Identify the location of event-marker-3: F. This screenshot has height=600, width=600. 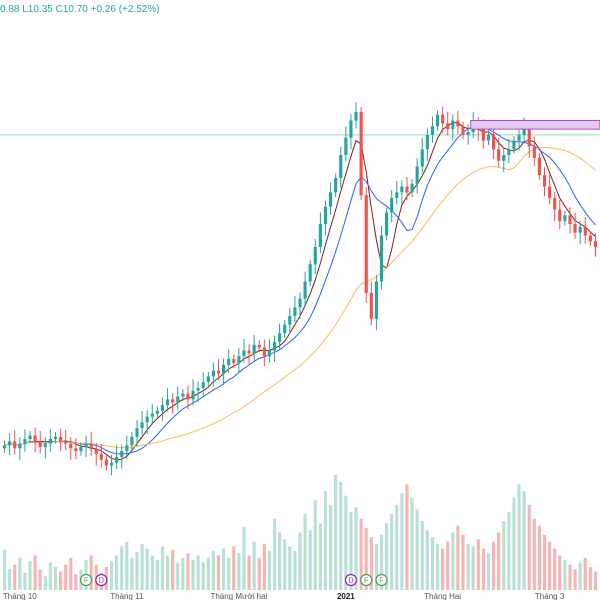
(366, 580).